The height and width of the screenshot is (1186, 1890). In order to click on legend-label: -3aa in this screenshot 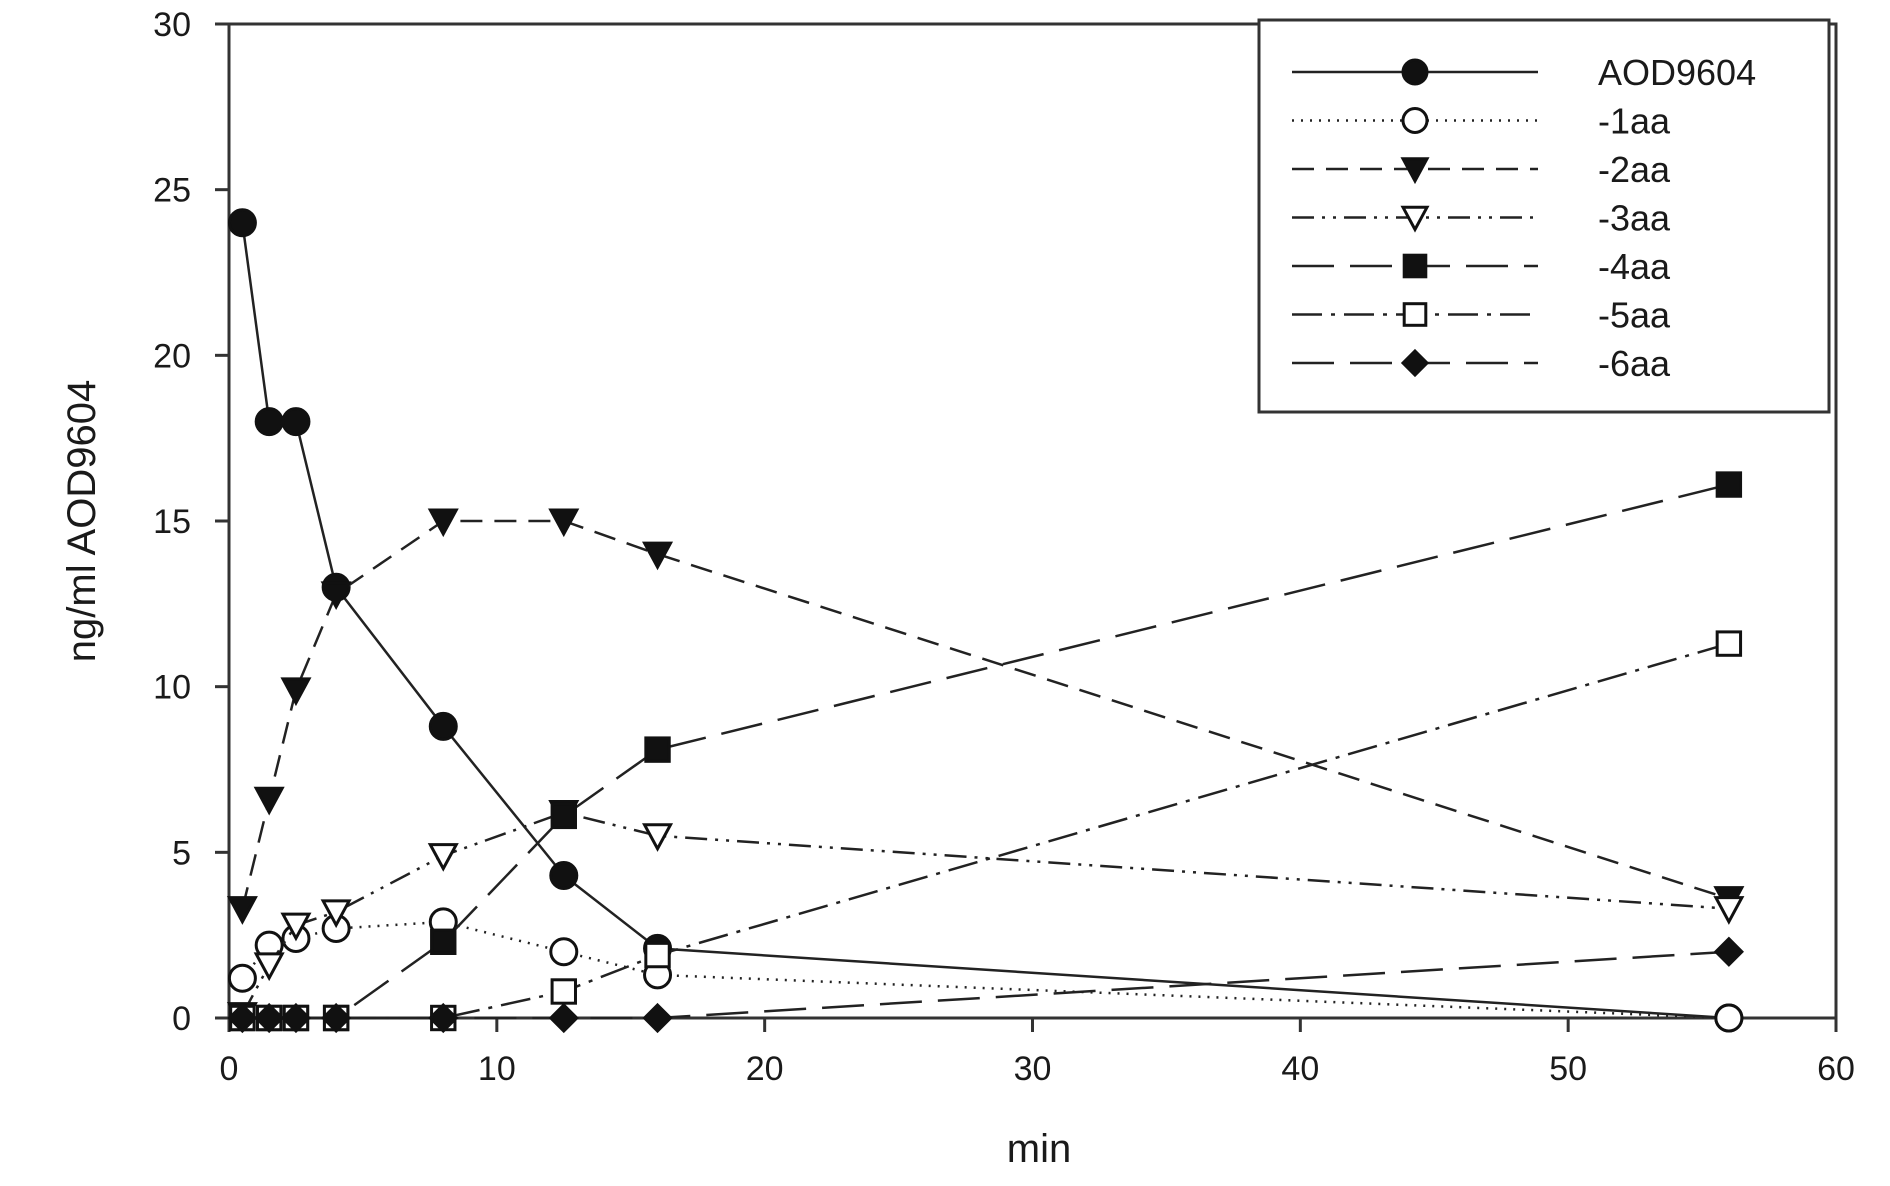, I will do `click(1634, 218)`.